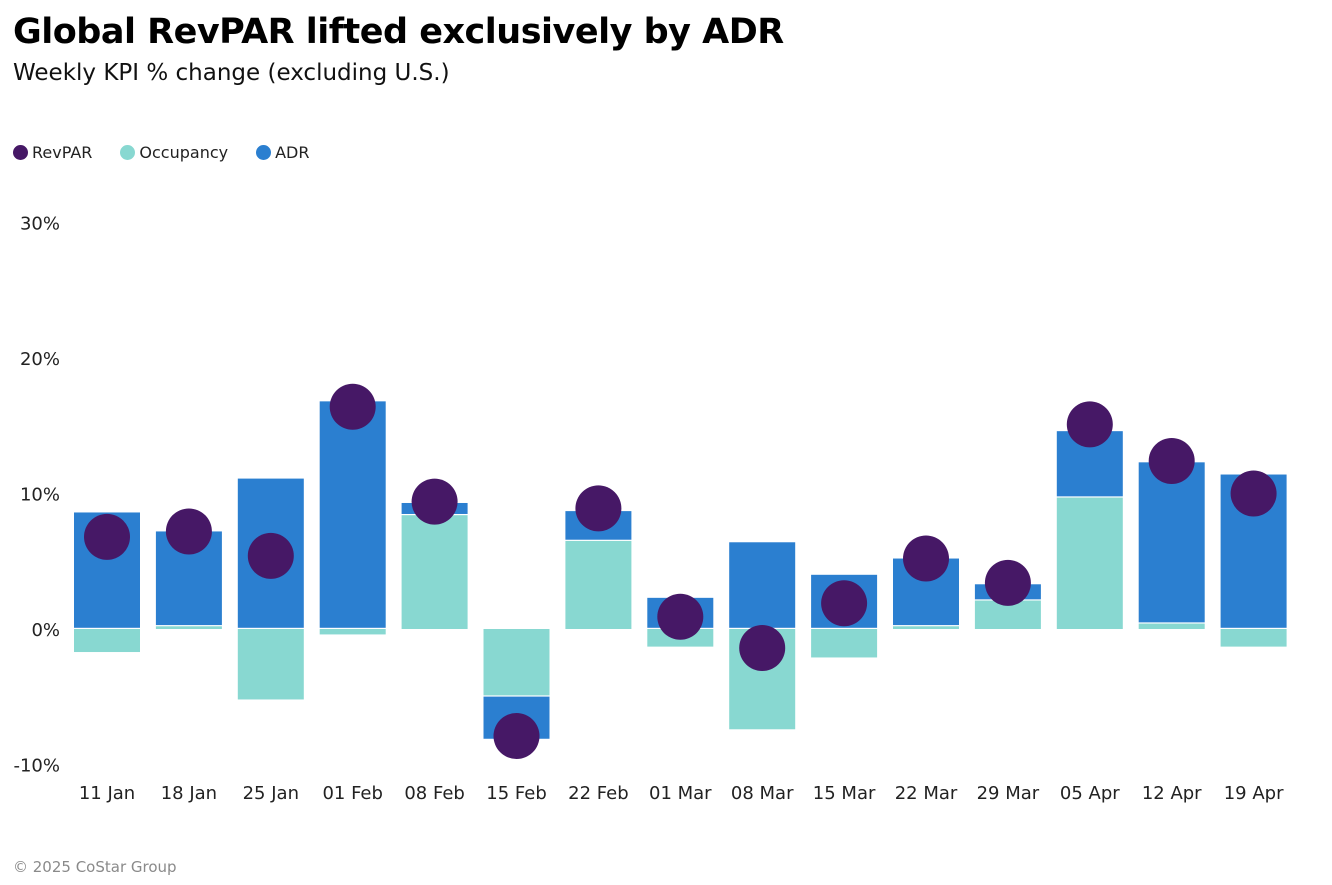 The height and width of the screenshot is (885, 1332). Describe the element at coordinates (184, 152) in the screenshot. I see `legend-label-occupancy: Occupancy` at that location.